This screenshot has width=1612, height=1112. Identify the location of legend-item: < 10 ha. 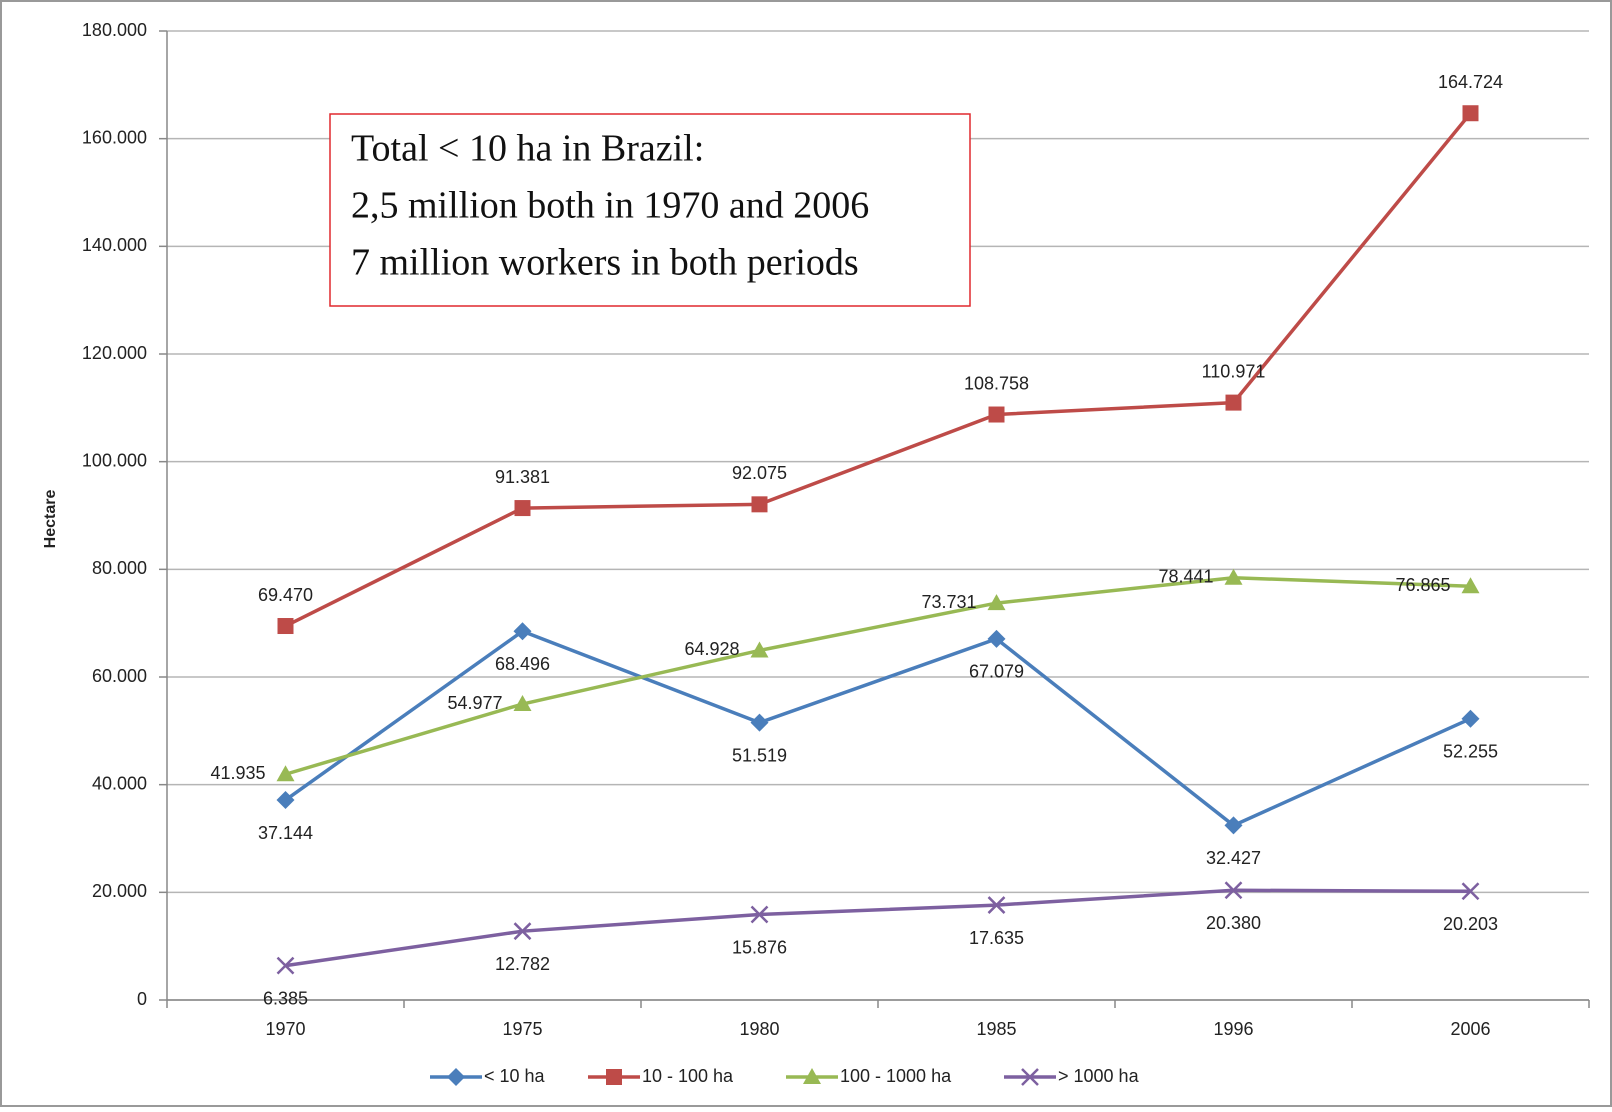
(488, 1076).